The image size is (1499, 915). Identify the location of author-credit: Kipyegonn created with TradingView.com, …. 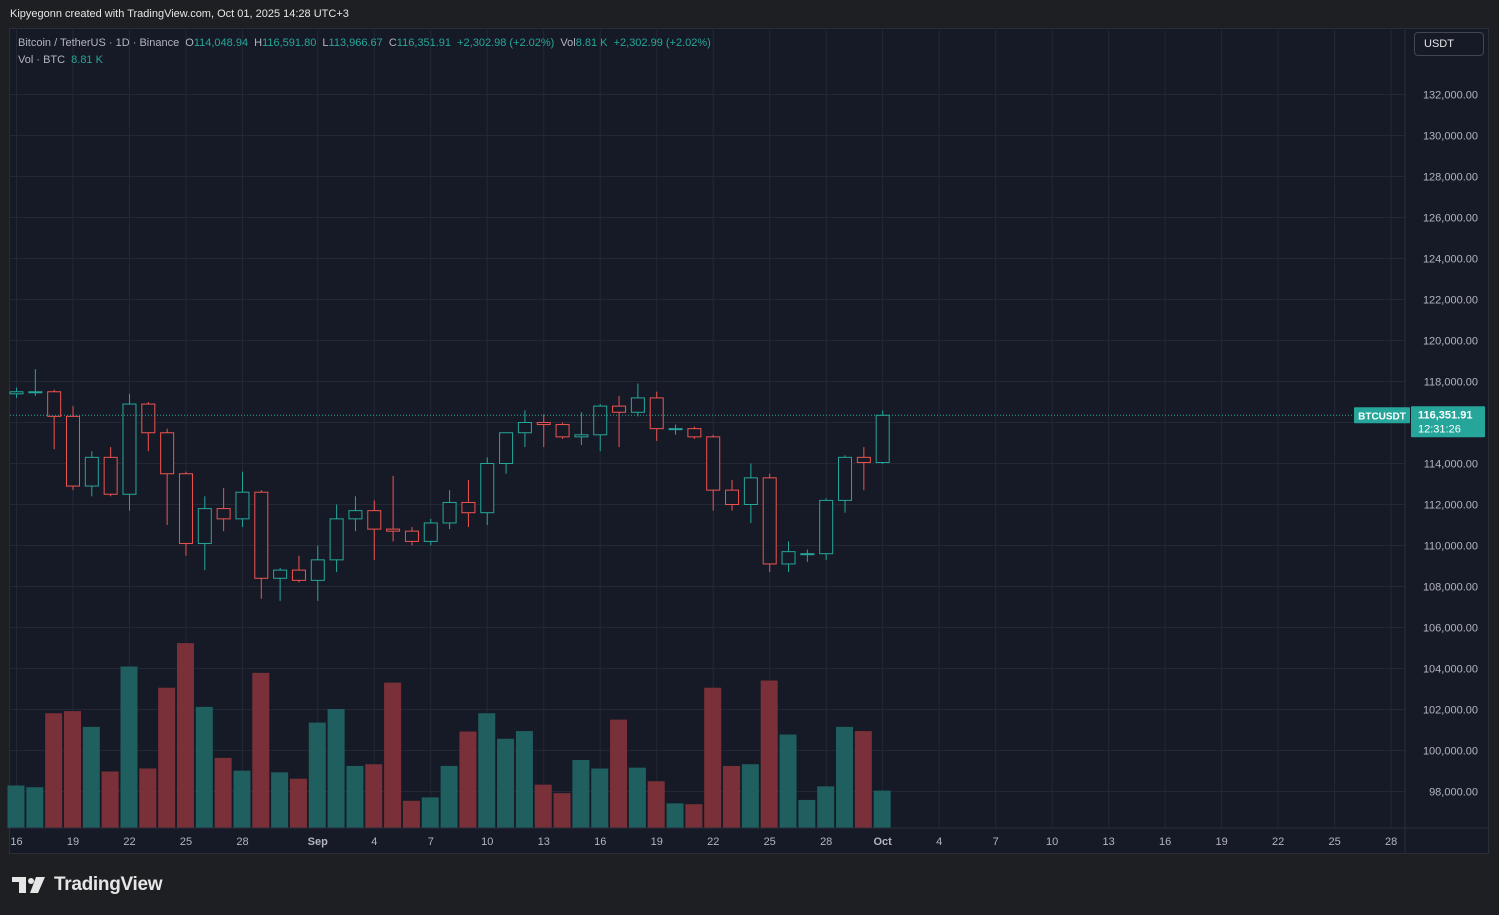
(179, 14).